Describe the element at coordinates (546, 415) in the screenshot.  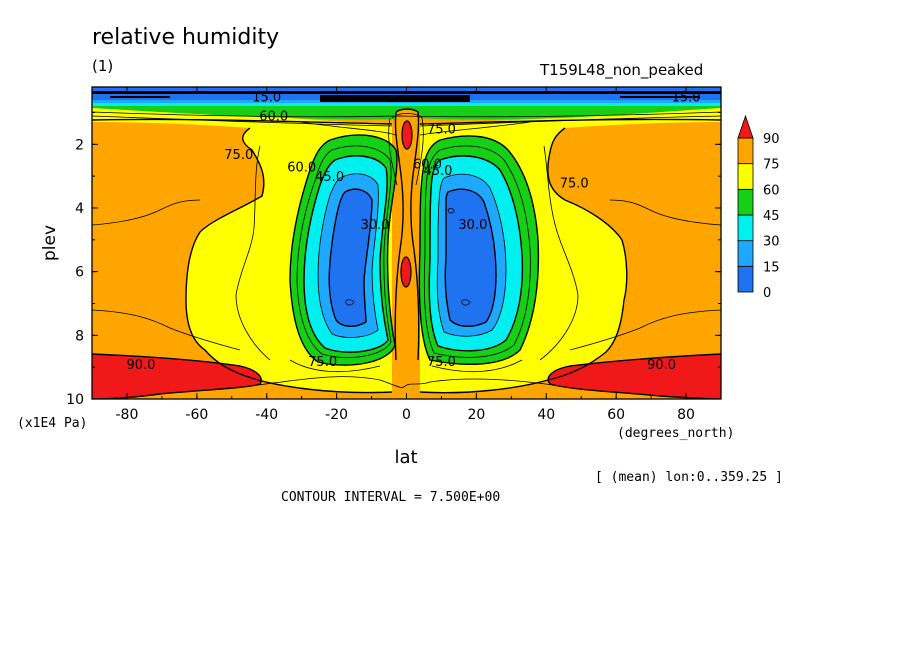
I see `x-tick-label: 40` at that location.